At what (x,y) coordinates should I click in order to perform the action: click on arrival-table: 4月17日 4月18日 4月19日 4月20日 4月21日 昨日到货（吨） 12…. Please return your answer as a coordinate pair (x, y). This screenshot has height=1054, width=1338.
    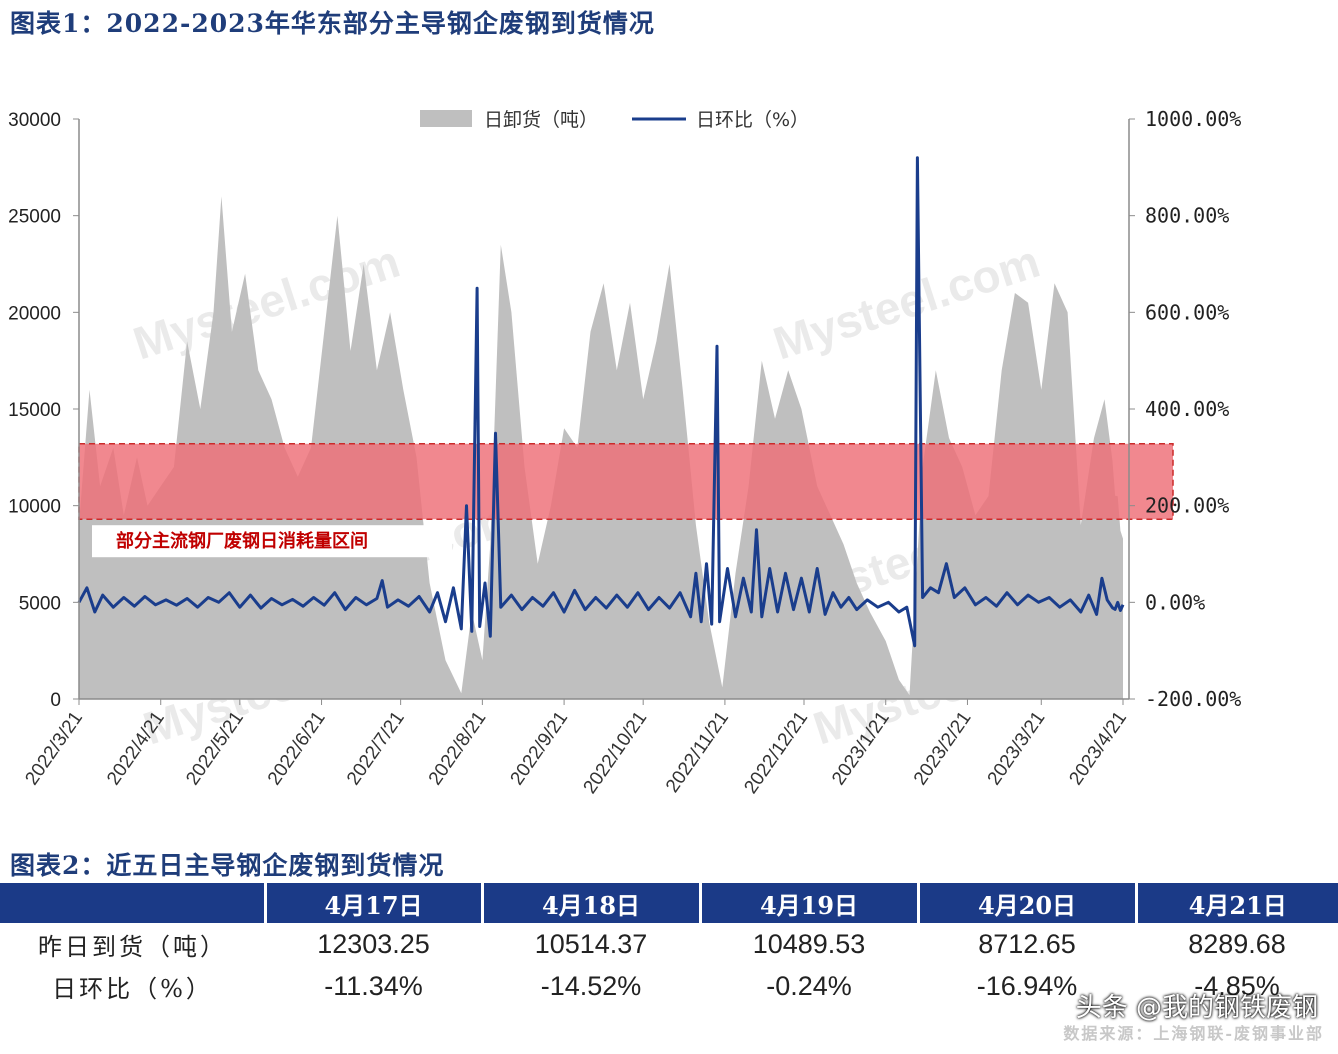
    Looking at the image, I should click on (669, 945).